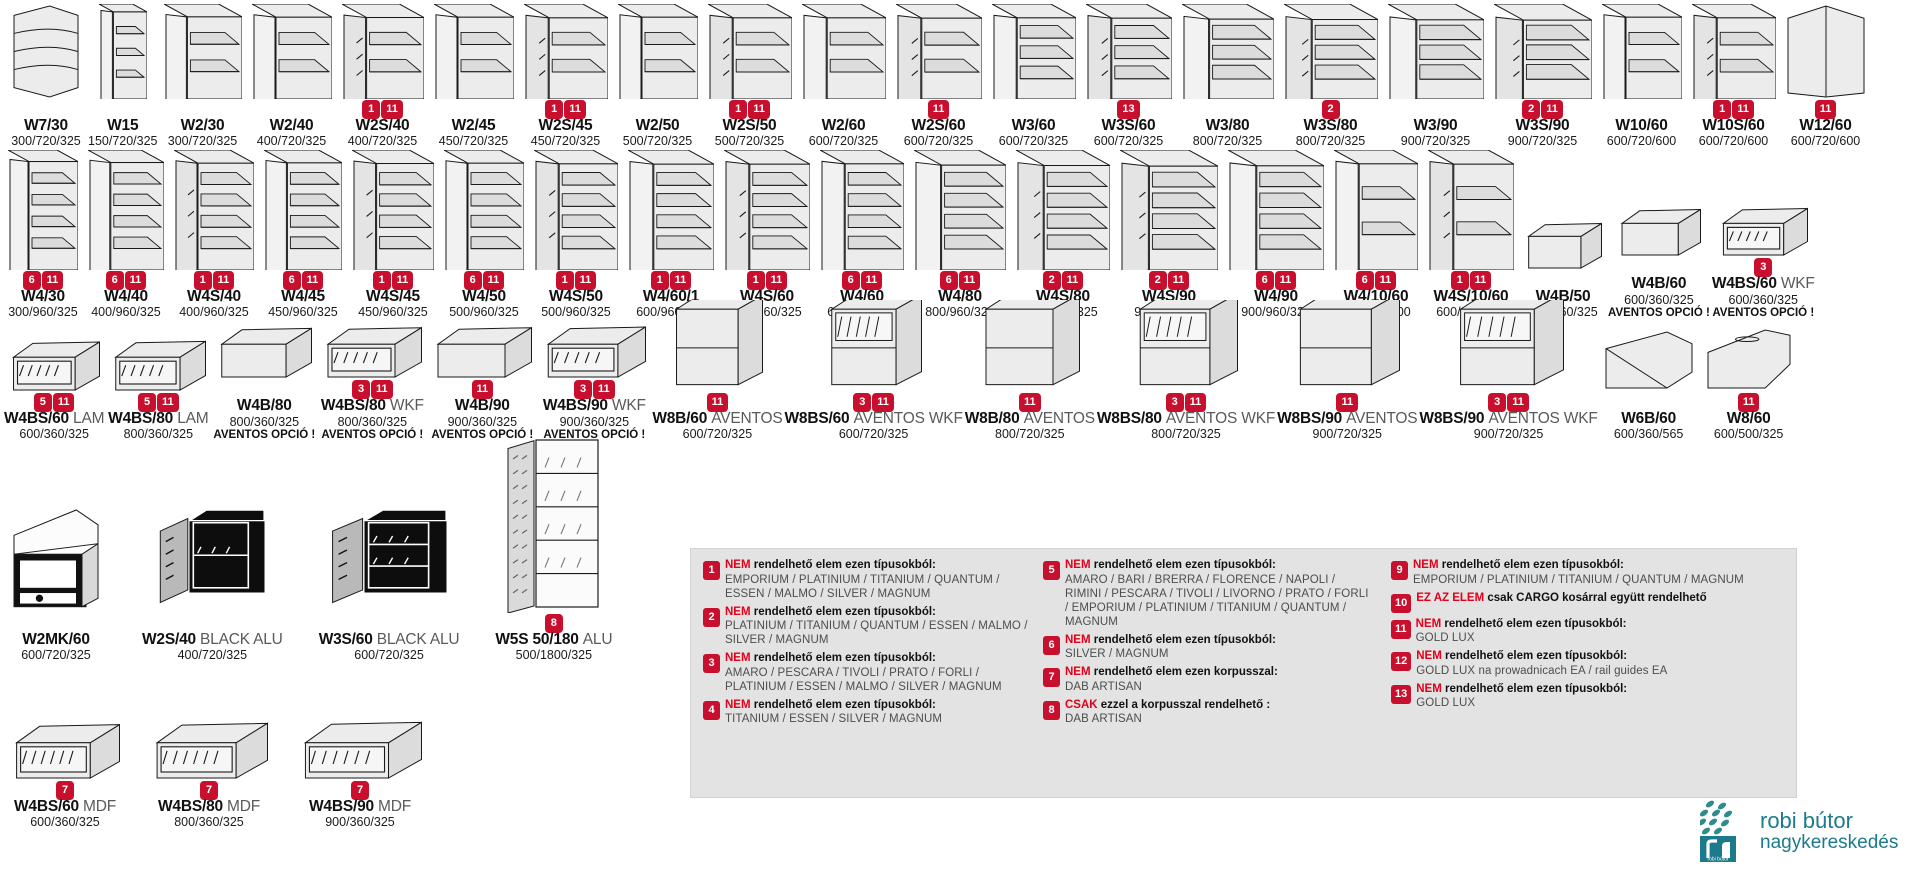 This screenshot has width=1909, height=877. I want to click on cabinet-item-w2s-45: 1 11 W2S/45 450/720/325, so click(566, 76).